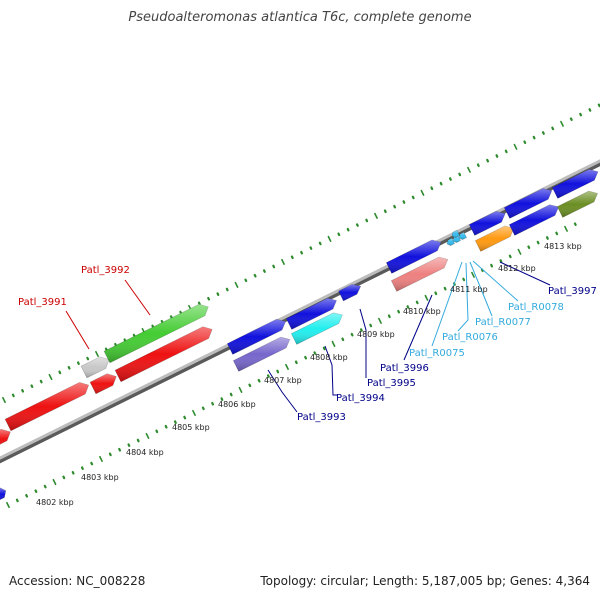 The image size is (600, 600). Describe the element at coordinates (437, 353) in the screenshot. I see `gene-label-patl-r0075: Patl_R0075` at that location.